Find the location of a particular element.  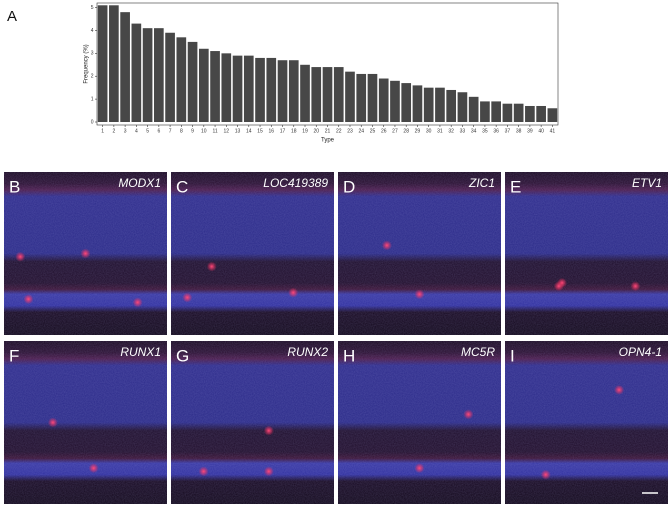

x-tick-label: 10 is located at coordinates (204, 131).